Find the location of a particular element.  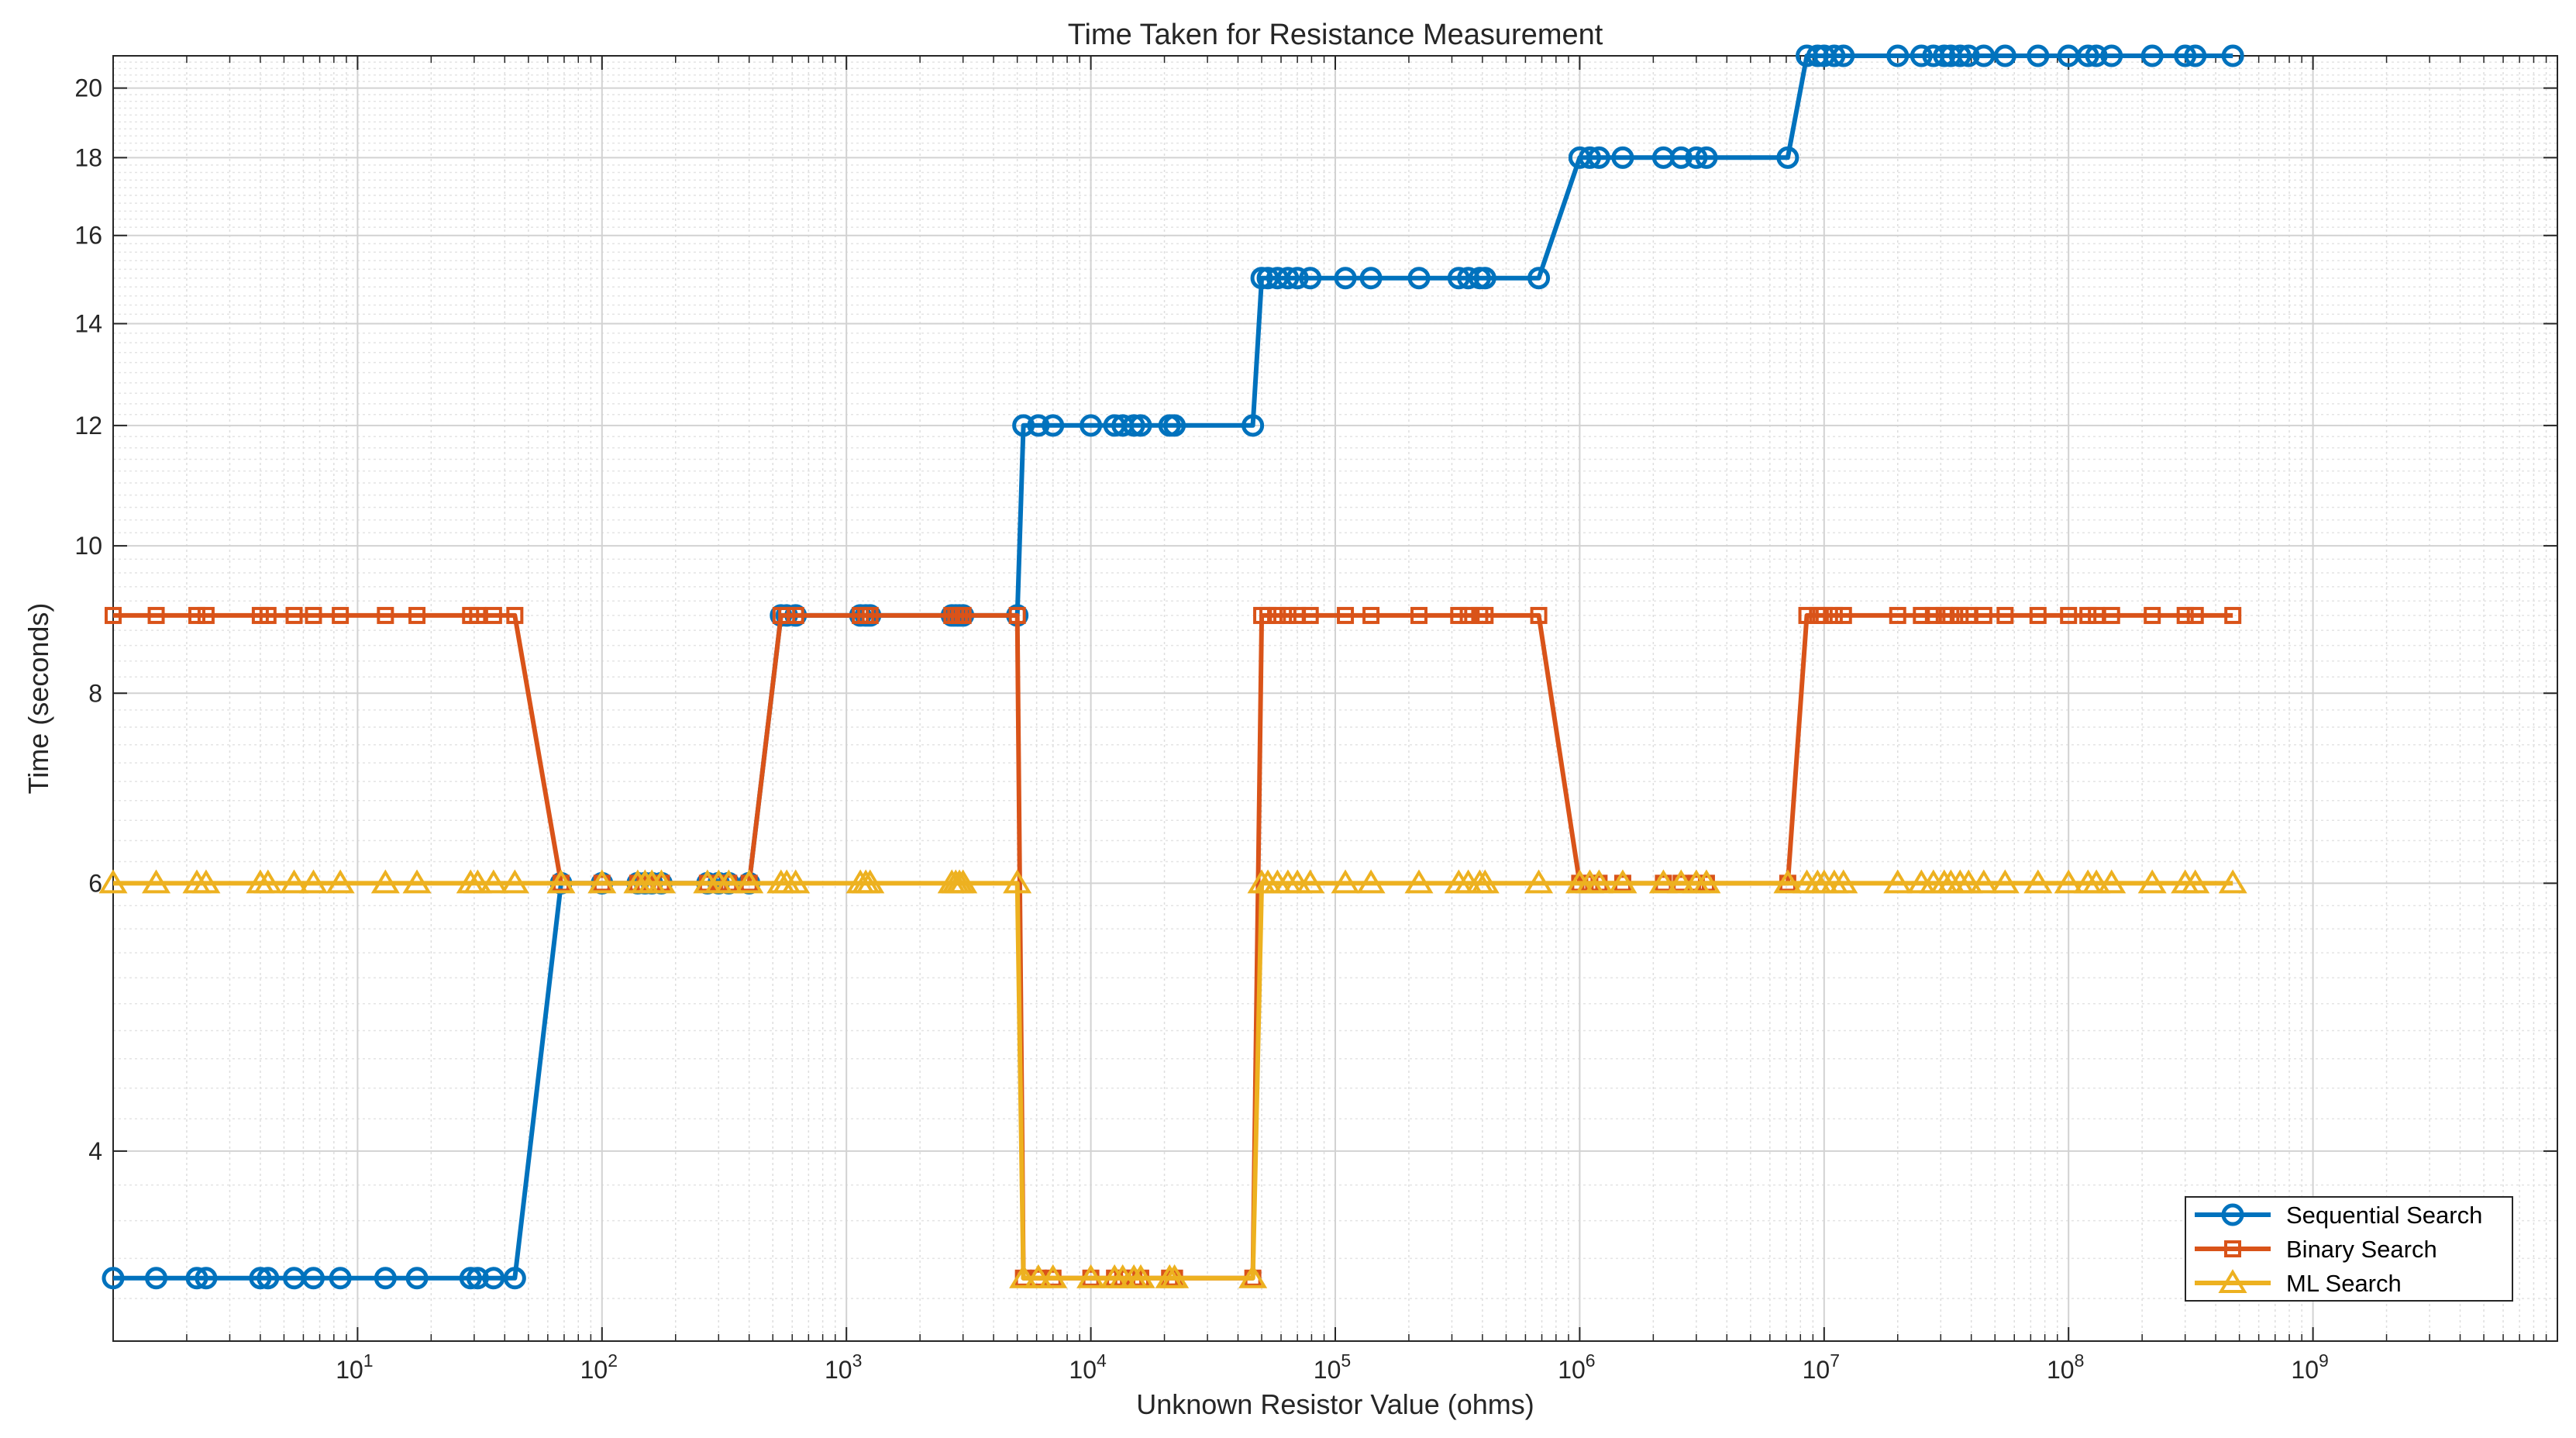

y-tick-label: 8 is located at coordinates (95, 693).